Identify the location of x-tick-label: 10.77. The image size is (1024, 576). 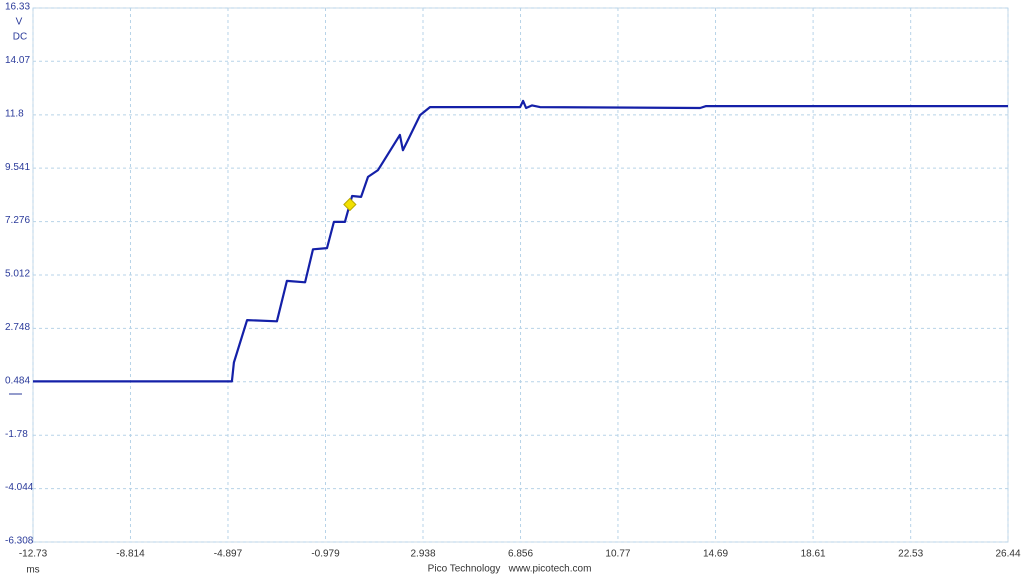
(617, 554).